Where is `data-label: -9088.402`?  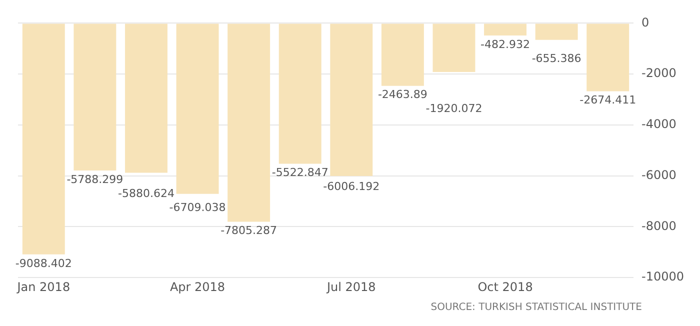 data-label: -9088.402 is located at coordinates (43, 263).